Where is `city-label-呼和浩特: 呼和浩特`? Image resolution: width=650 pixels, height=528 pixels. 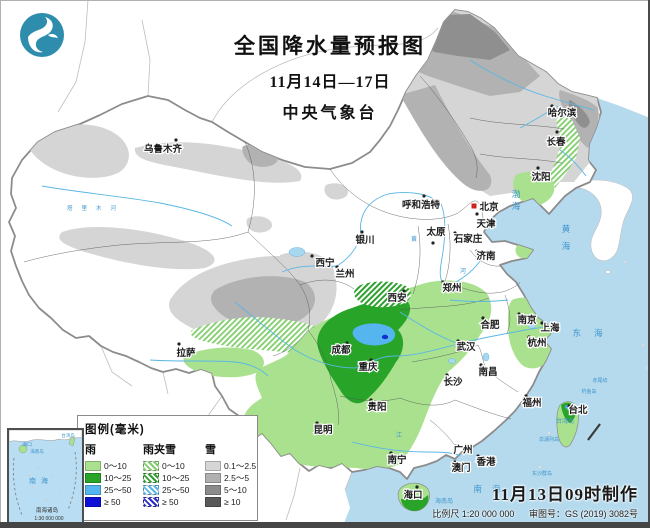 city-label-呼和浩特: 呼和浩特 is located at coordinates (421, 205).